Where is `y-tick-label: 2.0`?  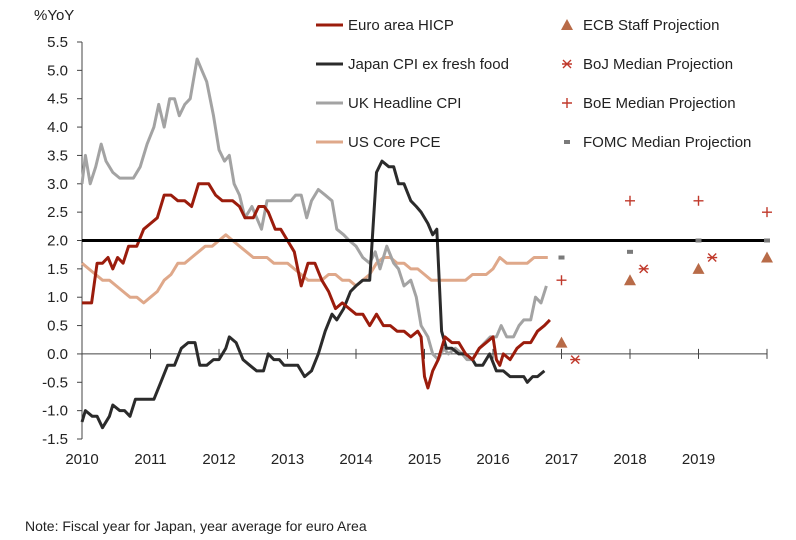
y-tick-label: 2.0 is located at coordinates (57, 241).